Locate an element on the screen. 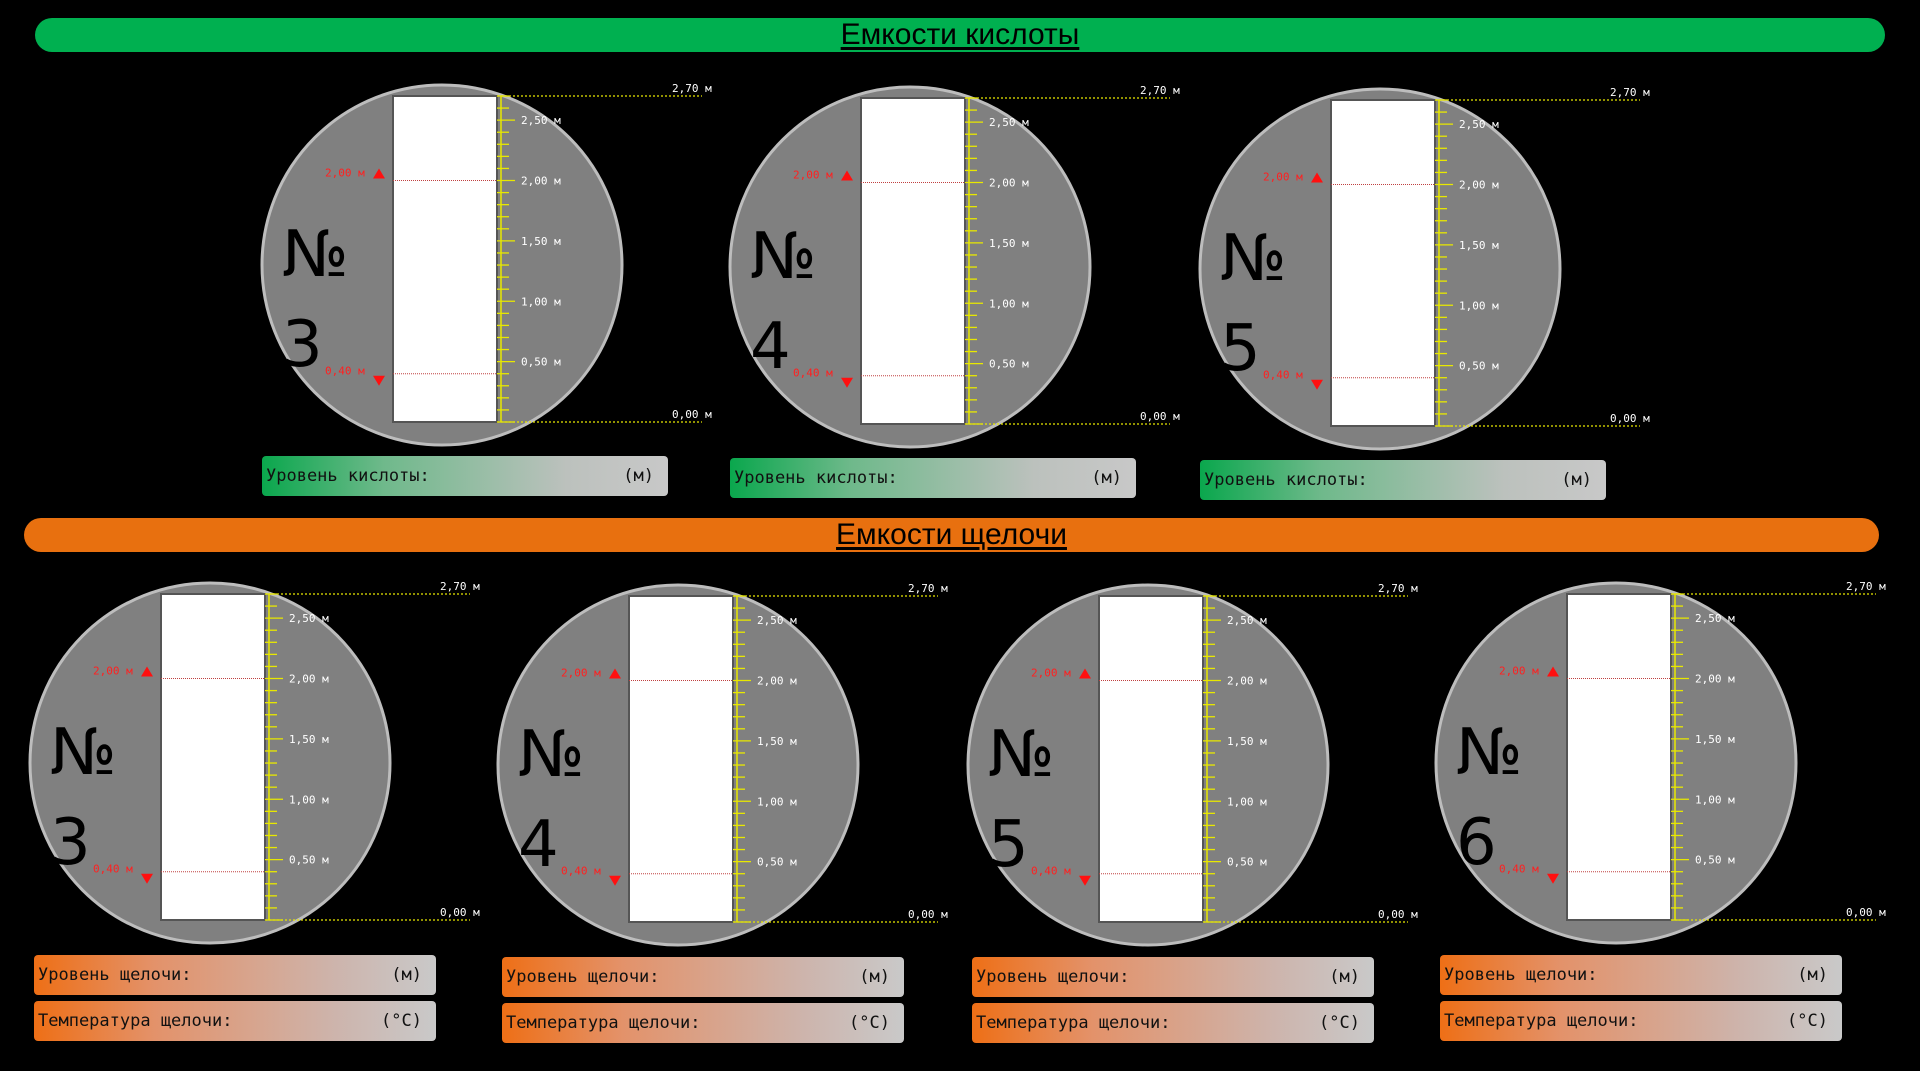  tank-number: № 3 is located at coordinates (316, 300).